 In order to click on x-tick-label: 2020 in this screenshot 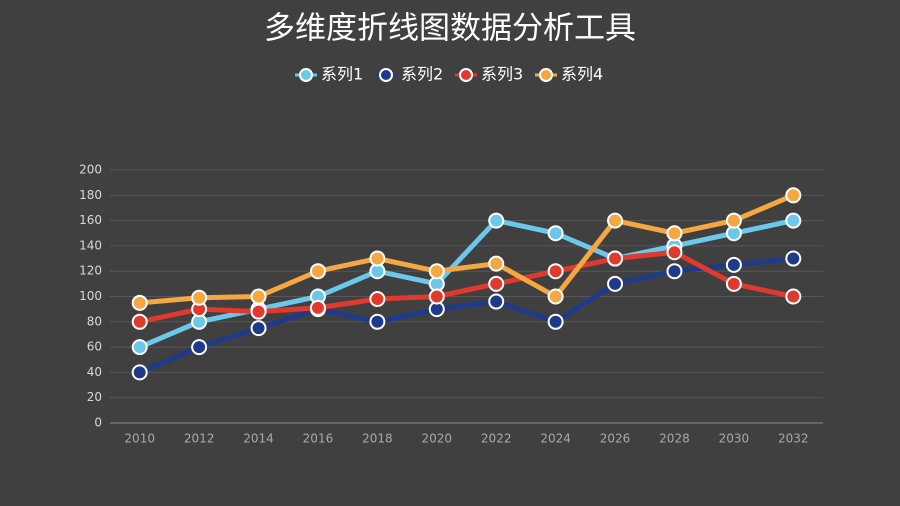, I will do `click(437, 439)`.